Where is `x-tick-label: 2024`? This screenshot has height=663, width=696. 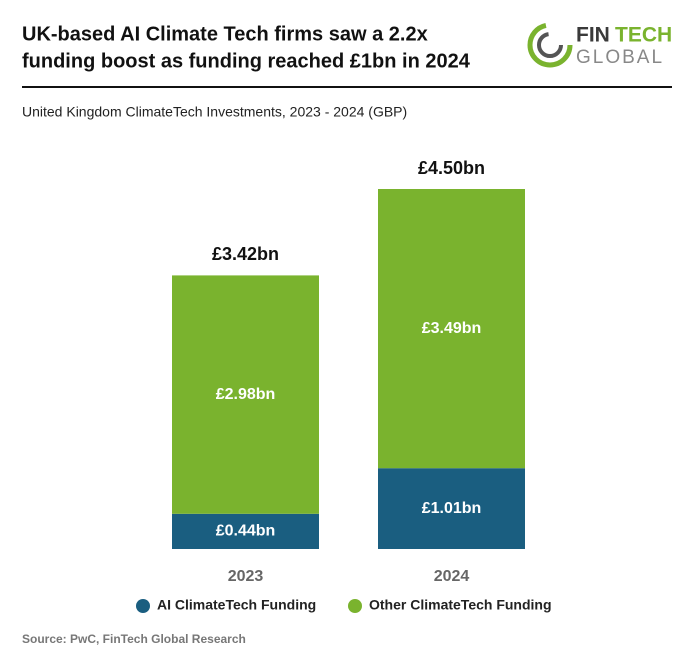 x-tick-label: 2024 is located at coordinates (452, 576).